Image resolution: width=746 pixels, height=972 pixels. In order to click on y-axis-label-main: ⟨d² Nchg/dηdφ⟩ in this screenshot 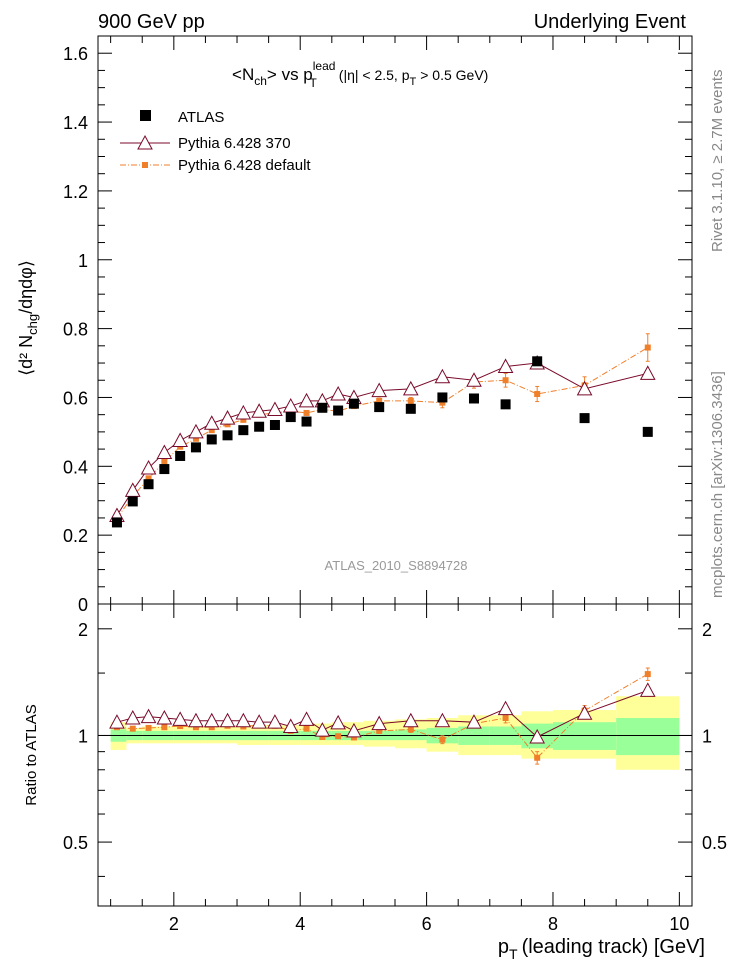, I will do `click(28, 318)`.